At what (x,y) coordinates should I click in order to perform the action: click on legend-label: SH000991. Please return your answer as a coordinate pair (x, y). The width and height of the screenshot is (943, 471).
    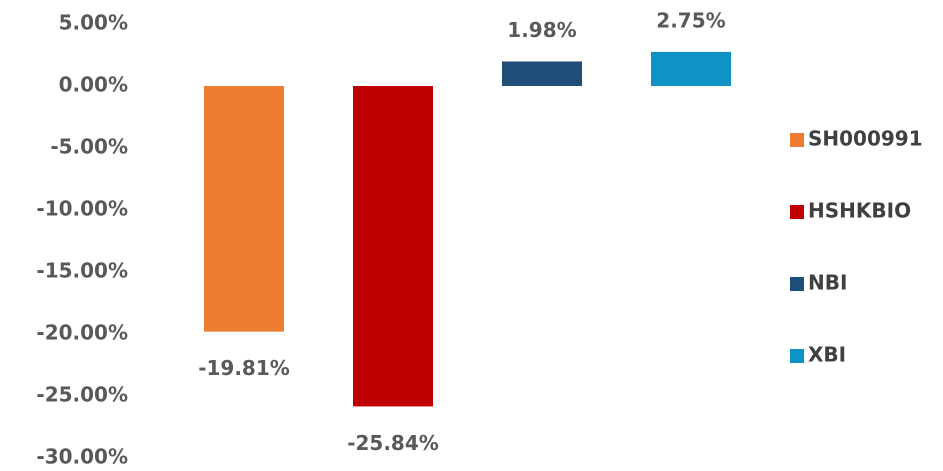
    Looking at the image, I should click on (865, 139).